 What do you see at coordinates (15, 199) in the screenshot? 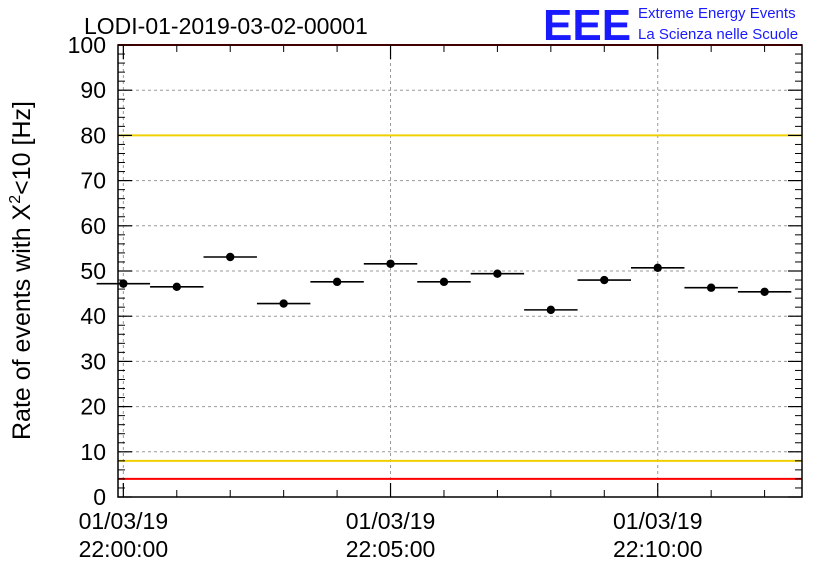
I see `y-axis-title-superscript: 2` at bounding box center [15, 199].